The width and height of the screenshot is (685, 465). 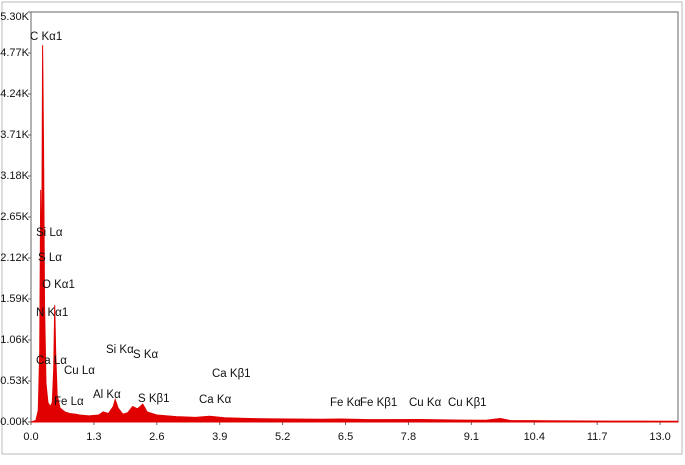 What do you see at coordinates (120, 350) in the screenshot?
I see `peak-label: Si Kα` at bounding box center [120, 350].